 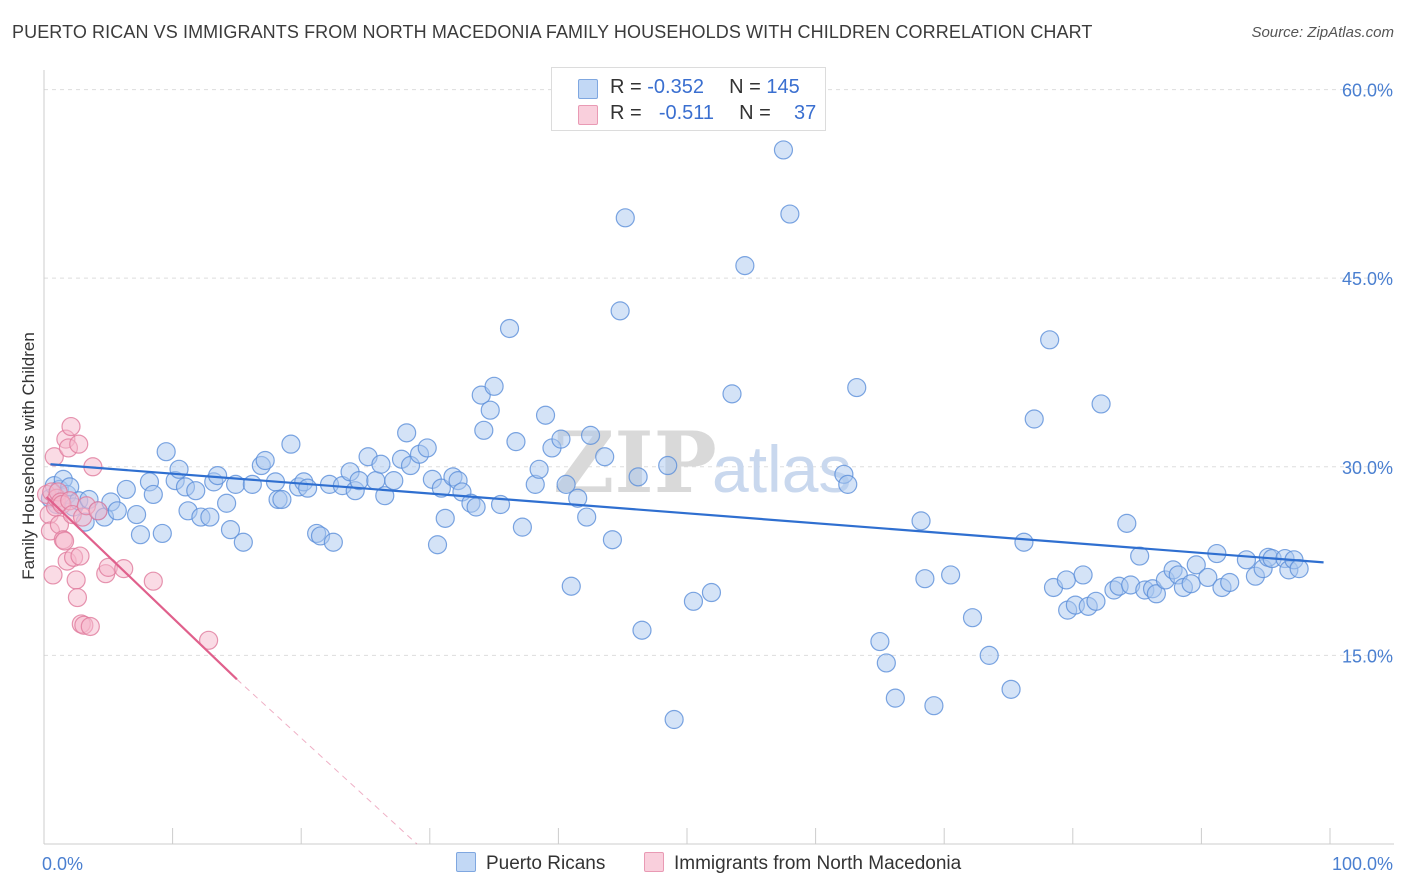 I want to click on source-credit: Source: ZipAtlas.com, so click(x=1322, y=32).